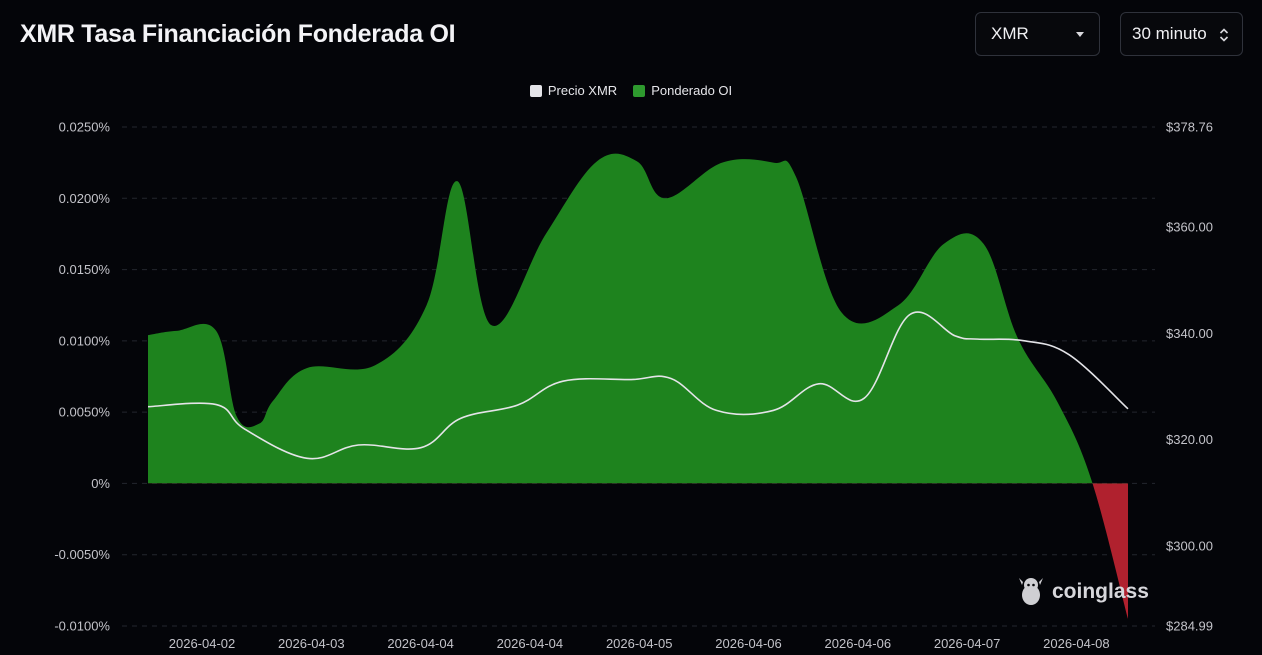  Describe the element at coordinates (85, 412) in the screenshot. I see `y-left-tick-label: 0.0050%` at that location.